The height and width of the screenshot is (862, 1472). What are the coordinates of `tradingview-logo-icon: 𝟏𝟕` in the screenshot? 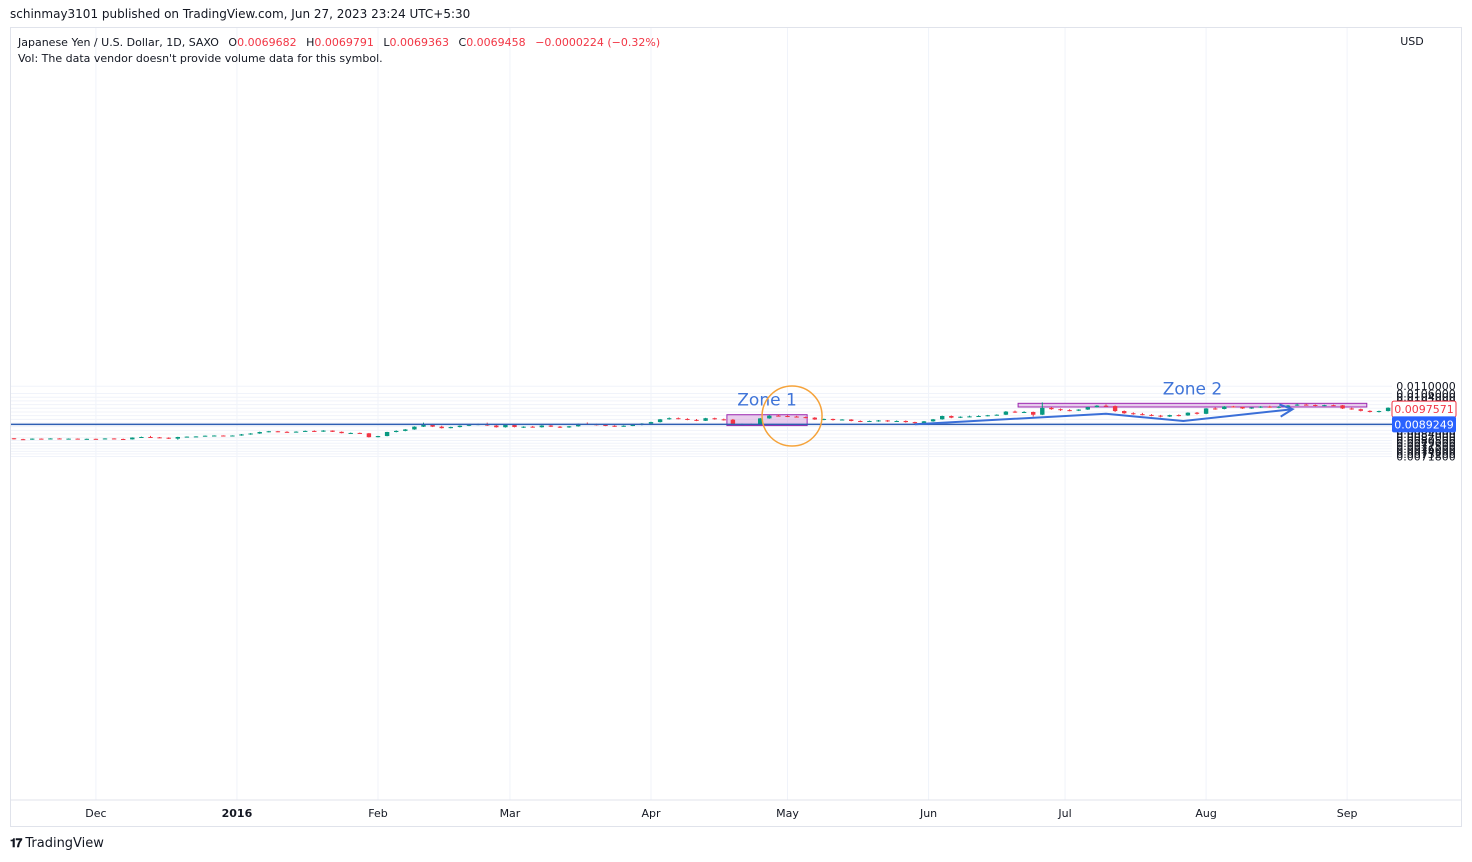 It's located at (16, 843).